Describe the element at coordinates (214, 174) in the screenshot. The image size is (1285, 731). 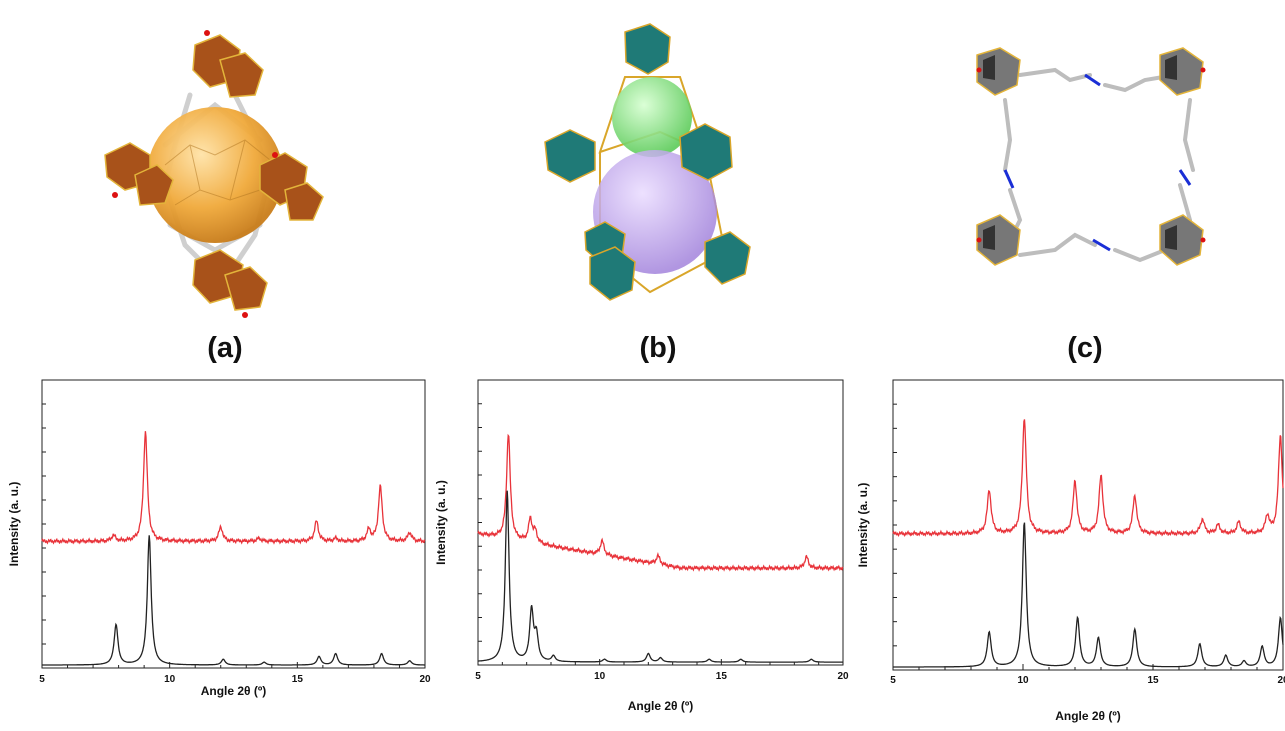
I see `structure-a-image` at that location.